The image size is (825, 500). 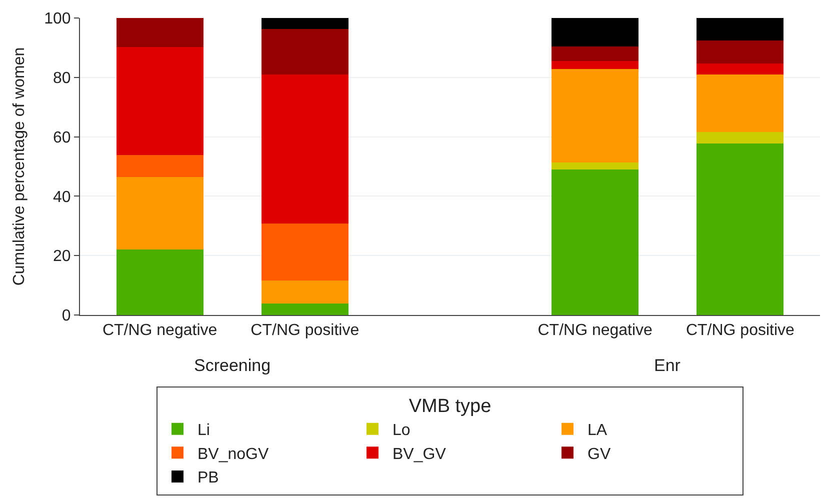 I want to click on y-tick-label: 20, so click(x=62, y=257).